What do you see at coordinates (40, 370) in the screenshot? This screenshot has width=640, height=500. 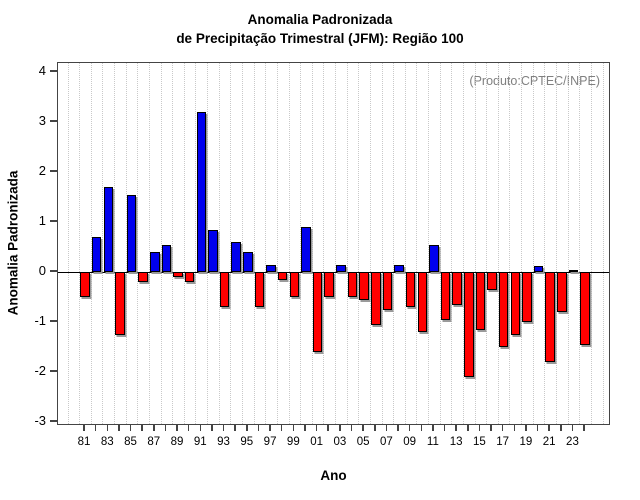 I see `y-tick-label: -2` at bounding box center [40, 370].